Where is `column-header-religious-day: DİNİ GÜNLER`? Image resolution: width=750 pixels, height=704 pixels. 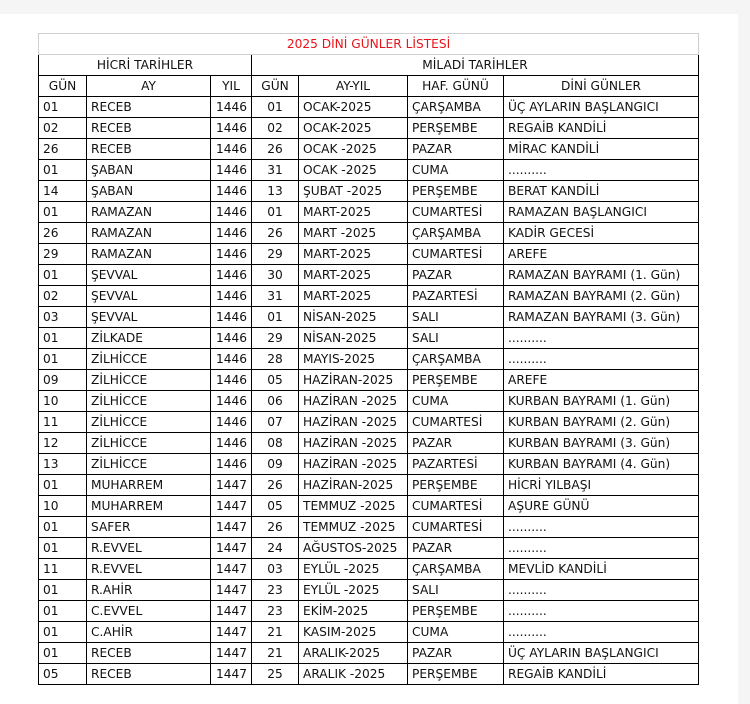 column-header-religious-day: DİNİ GÜNLER is located at coordinates (601, 86).